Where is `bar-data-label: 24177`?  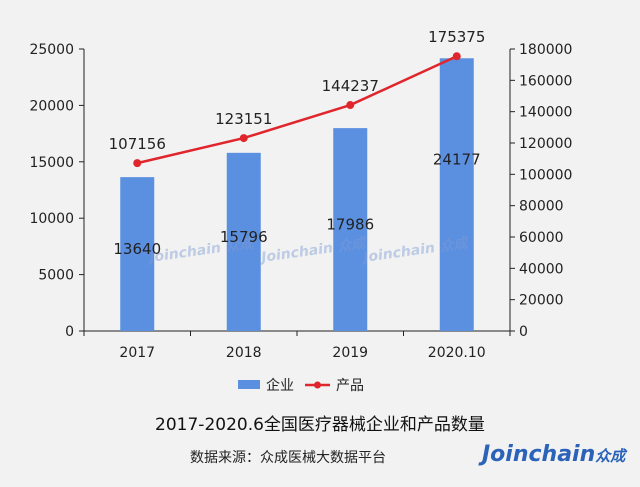 bar-data-label: 24177 is located at coordinates (457, 160).